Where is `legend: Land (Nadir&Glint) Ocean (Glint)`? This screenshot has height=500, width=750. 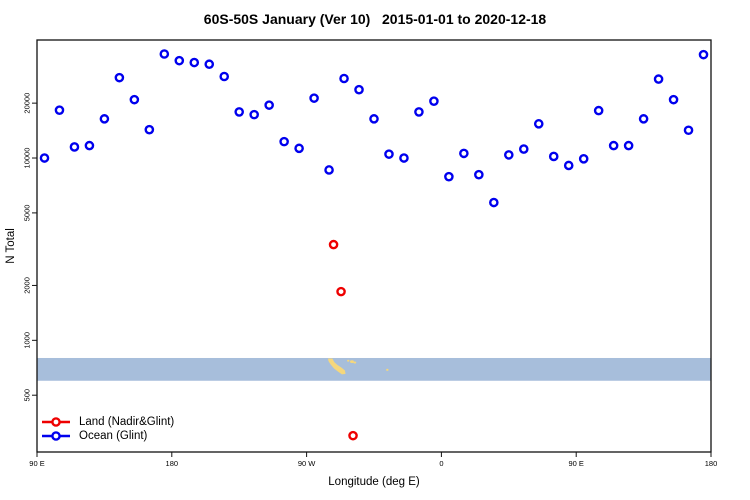
legend: Land (Nadir&Glint) Ocean (Glint) is located at coordinates (107, 429).